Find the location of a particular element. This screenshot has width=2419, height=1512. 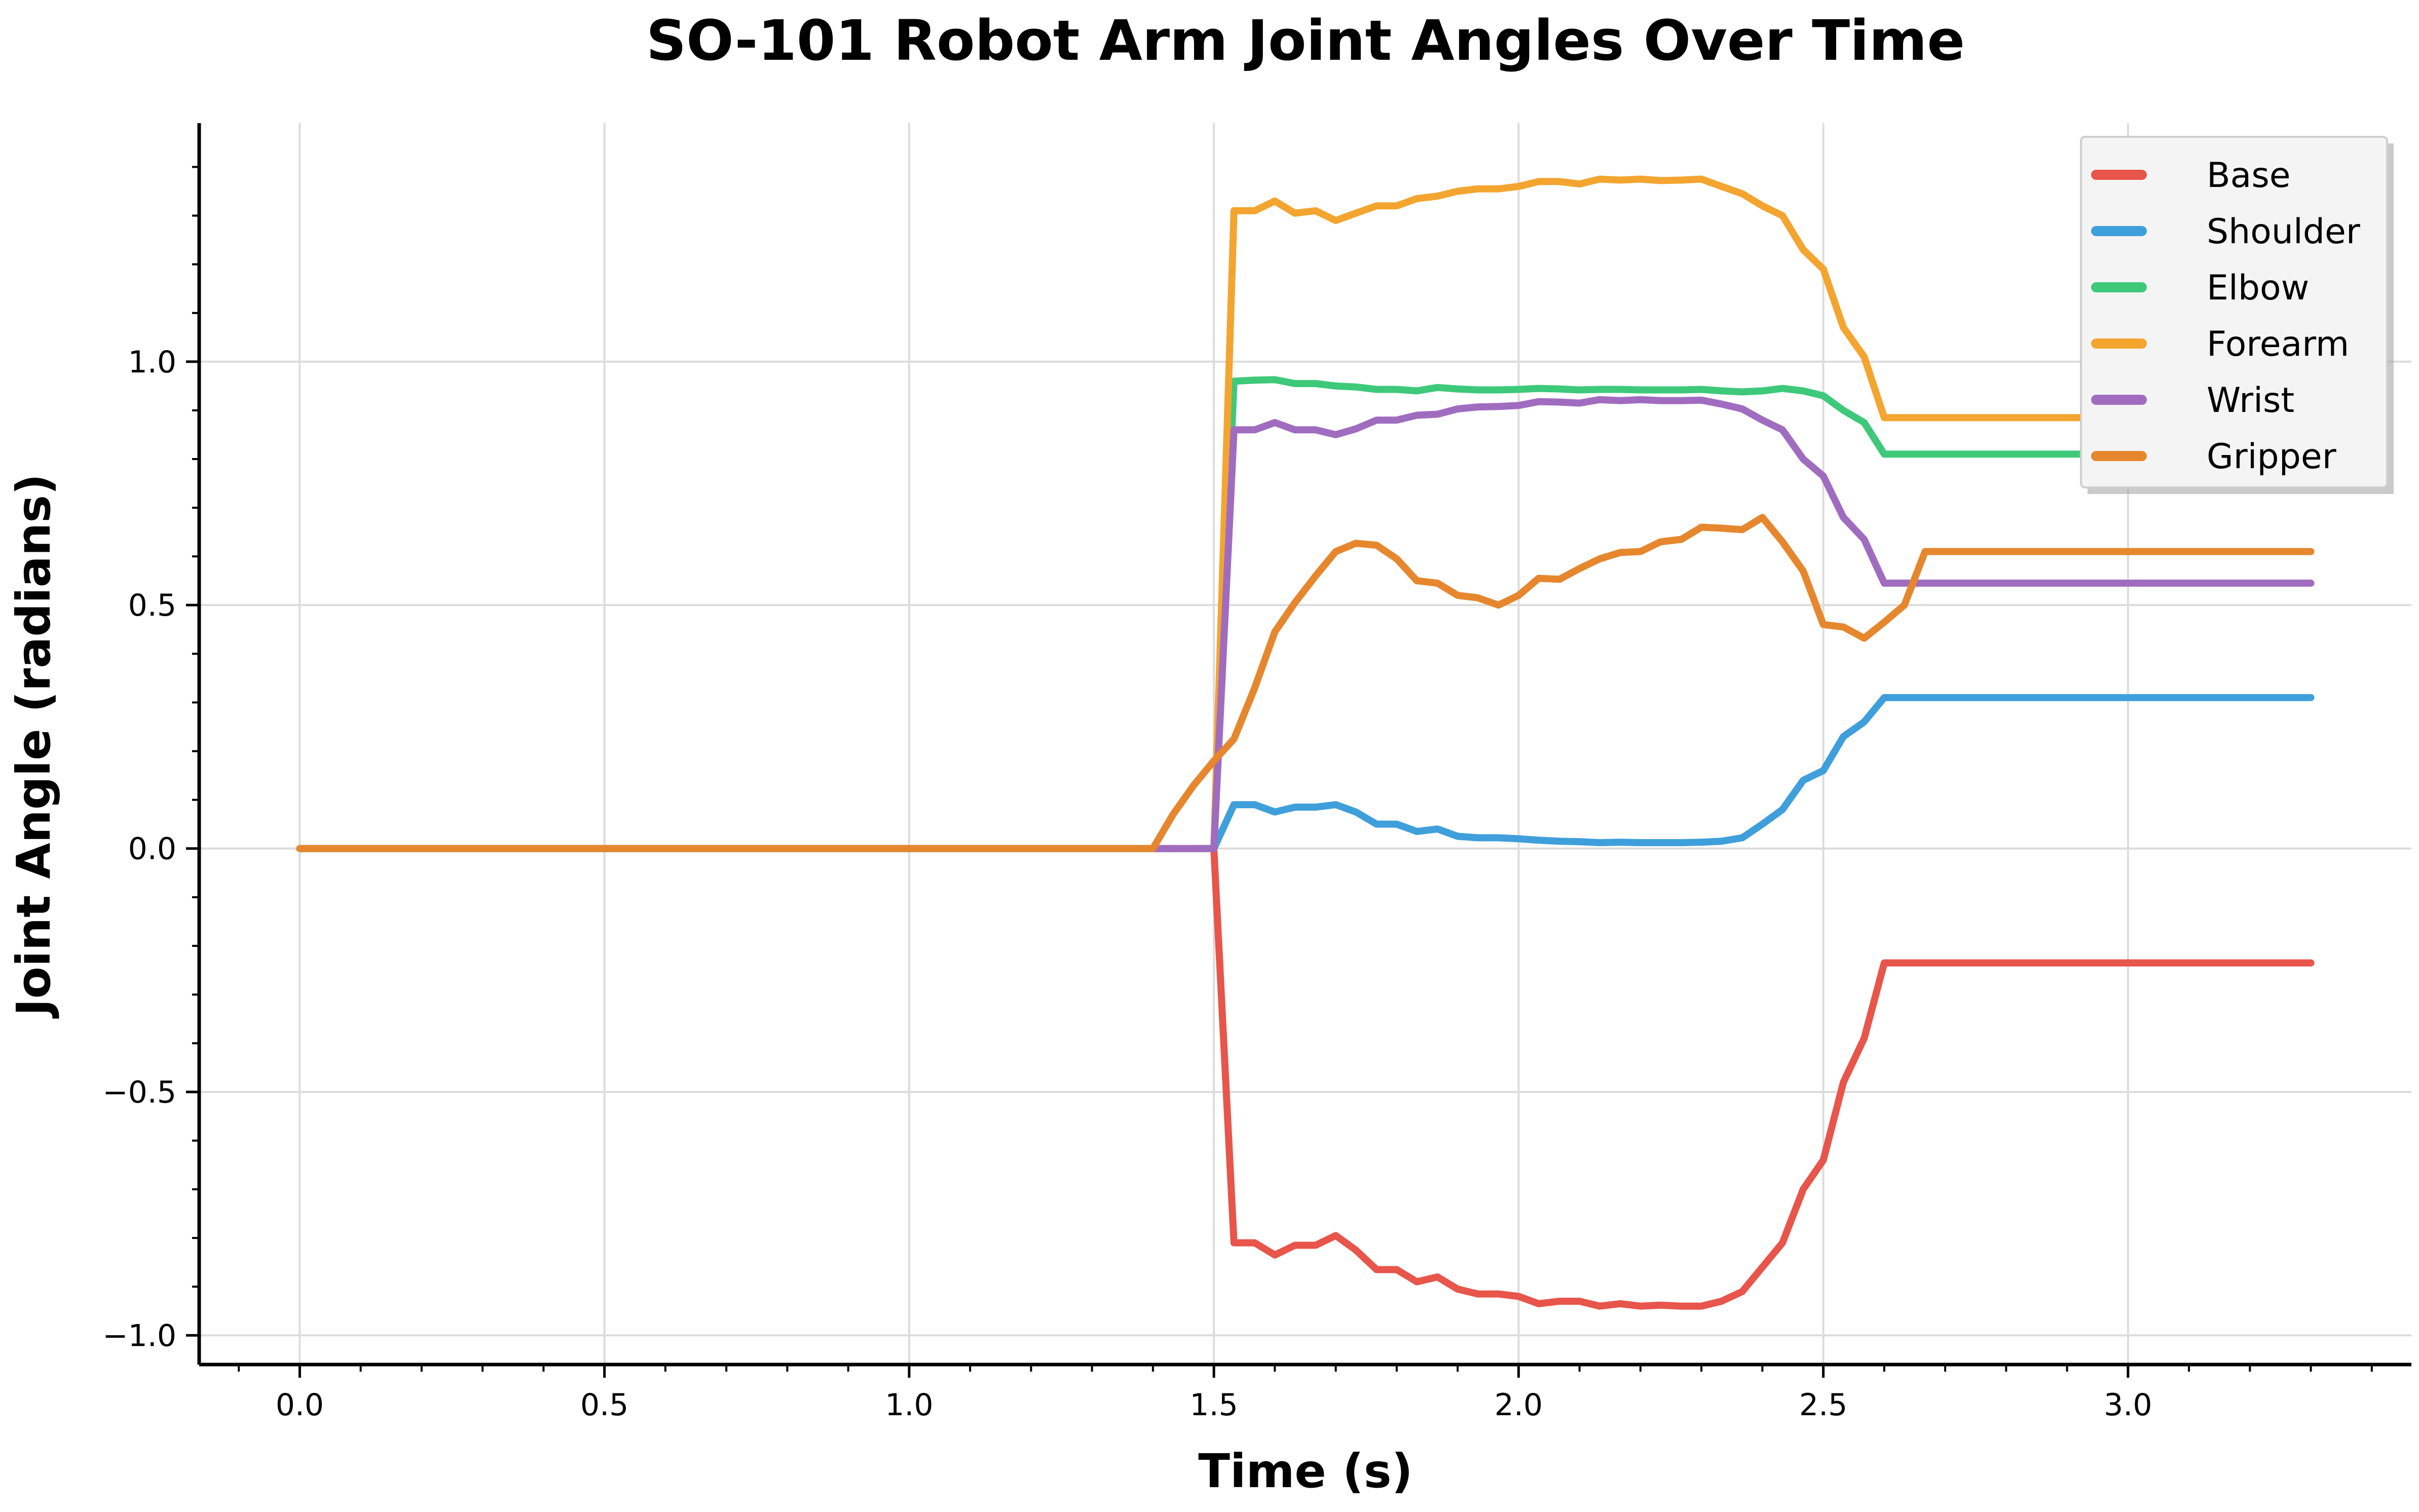

x-tick-label: 1.0 is located at coordinates (909, 1405).